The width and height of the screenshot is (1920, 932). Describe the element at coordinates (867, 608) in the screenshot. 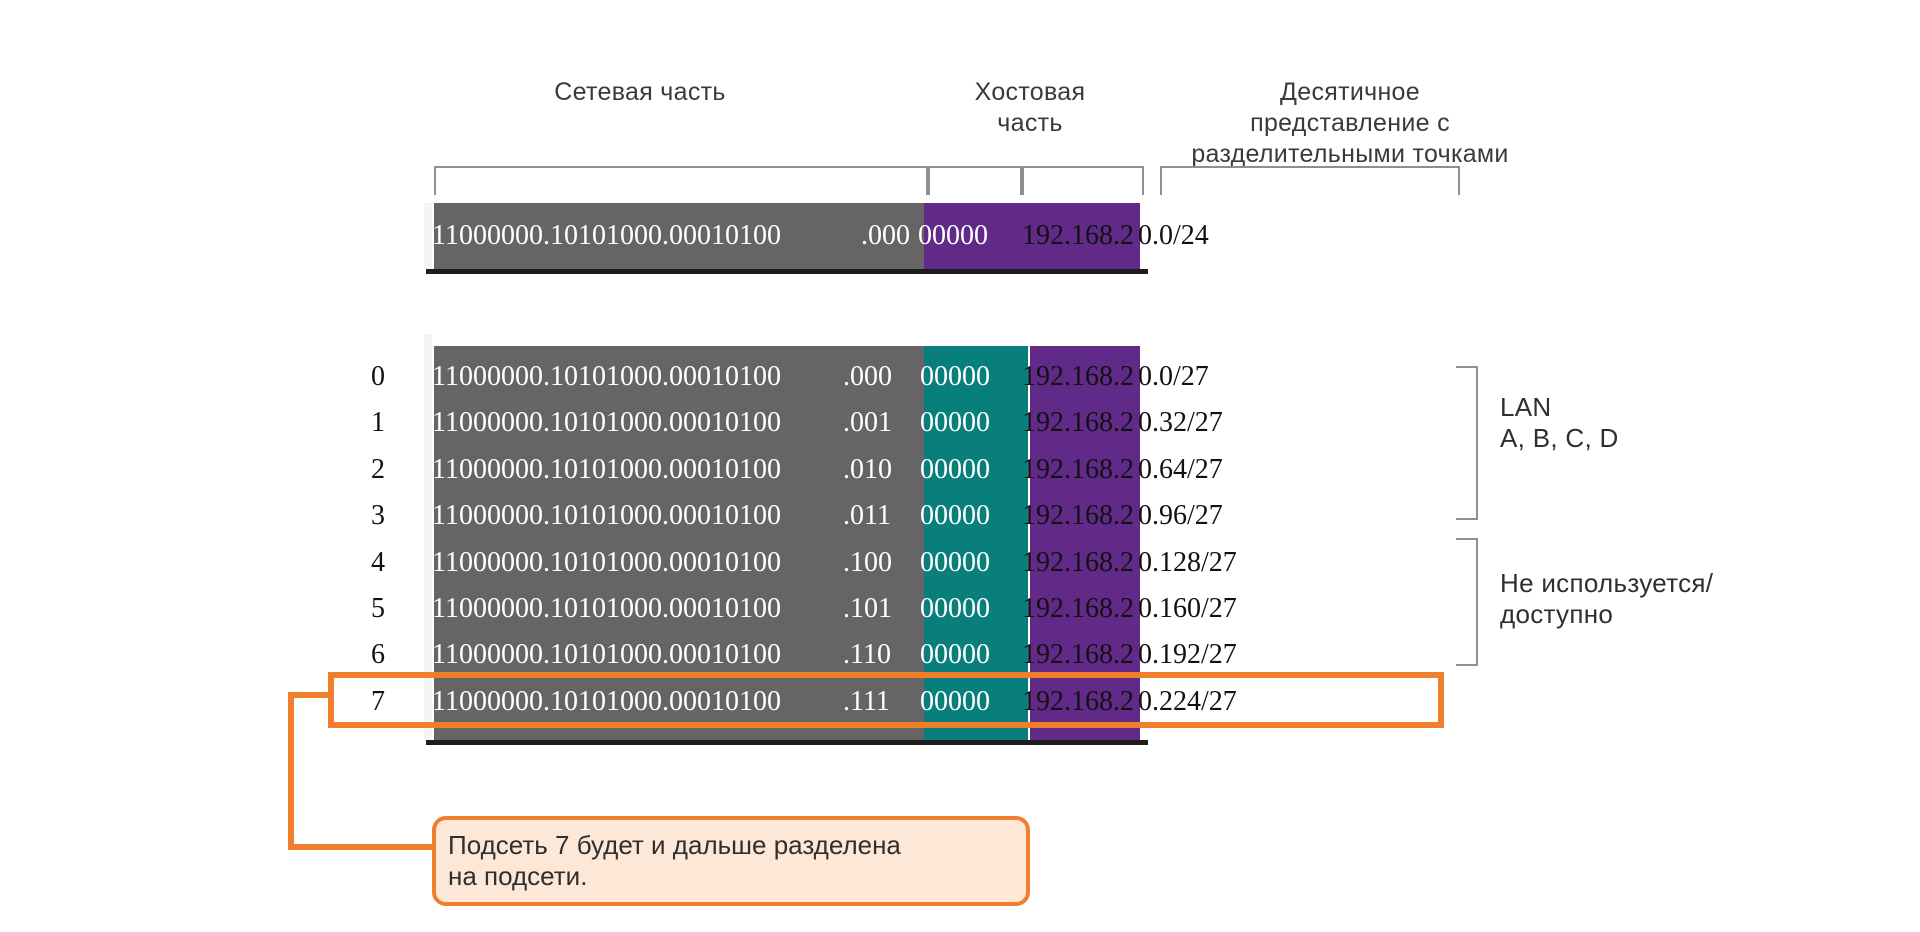

I see `row-subnet-bits: .101` at that location.